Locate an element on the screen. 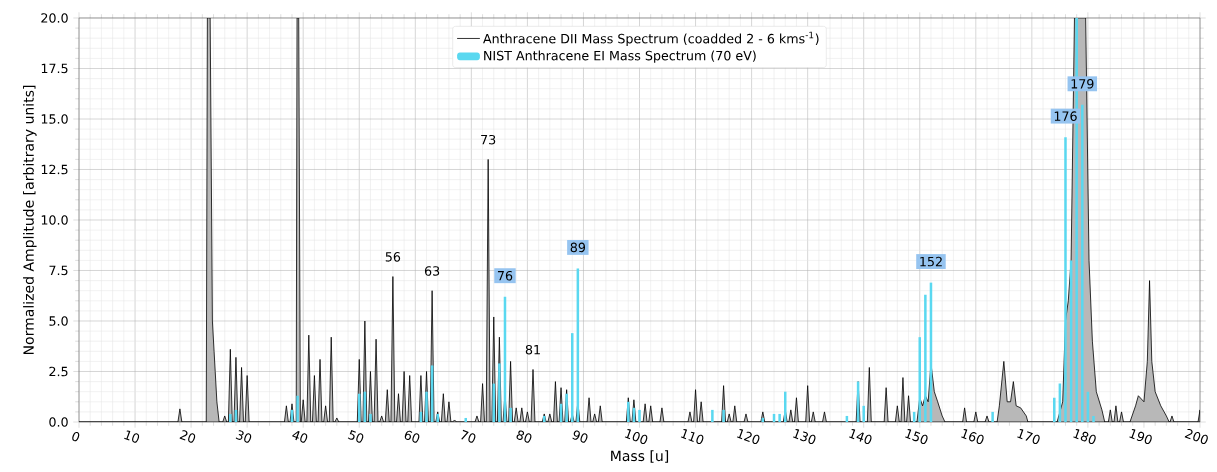  x-tick-label: 160 is located at coordinates (972, 437).